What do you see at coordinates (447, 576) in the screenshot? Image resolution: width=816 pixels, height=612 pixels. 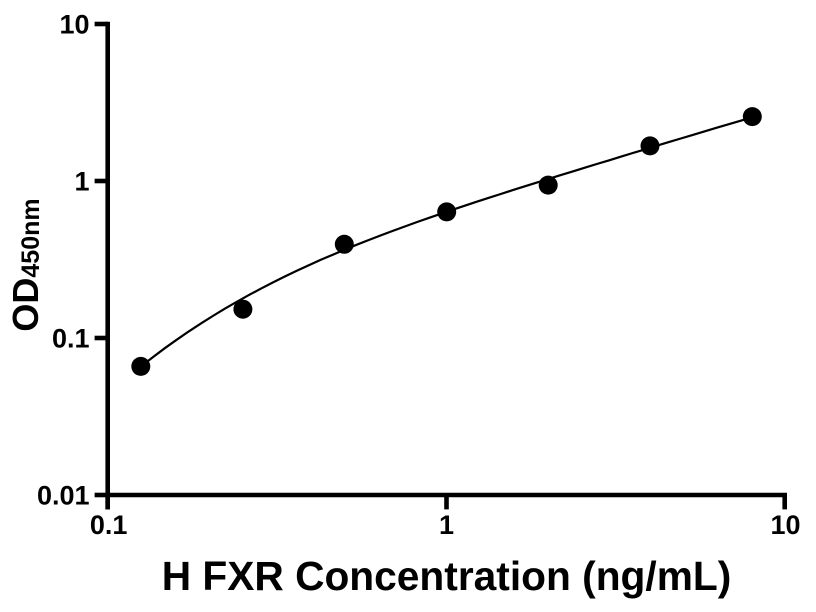 I see `svg-text: H FXR Concentration (ng/mL)` at bounding box center [447, 576].